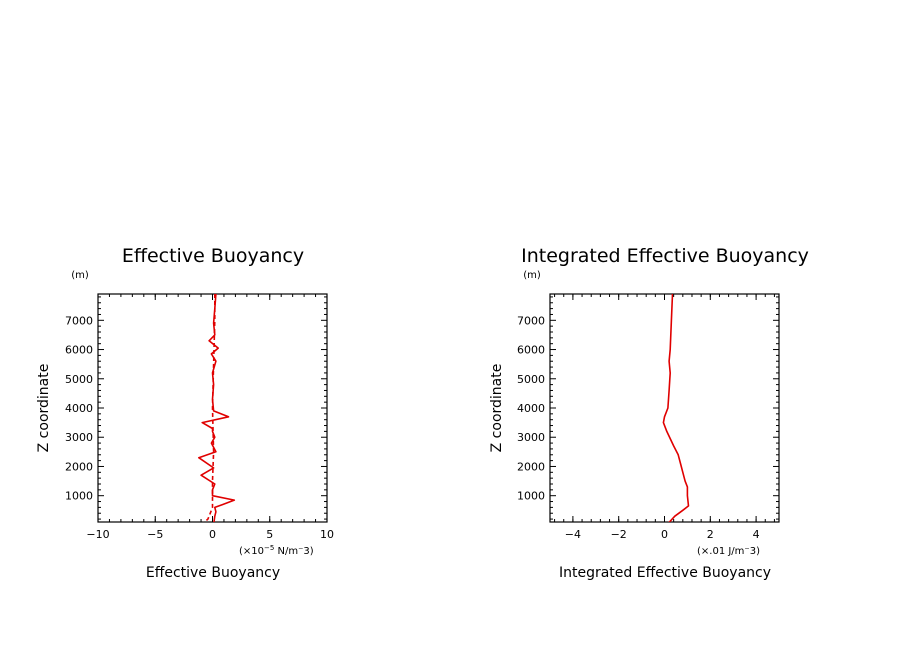 The image size is (904, 654). I want to click on x-unit-exponent: −5, so click(269, 548).